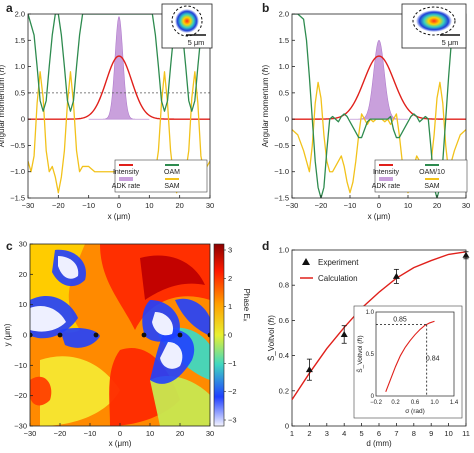 The width and height of the screenshot is (474, 453). I want to click on c-colorbar-tick-label: 2, so click(230, 278).